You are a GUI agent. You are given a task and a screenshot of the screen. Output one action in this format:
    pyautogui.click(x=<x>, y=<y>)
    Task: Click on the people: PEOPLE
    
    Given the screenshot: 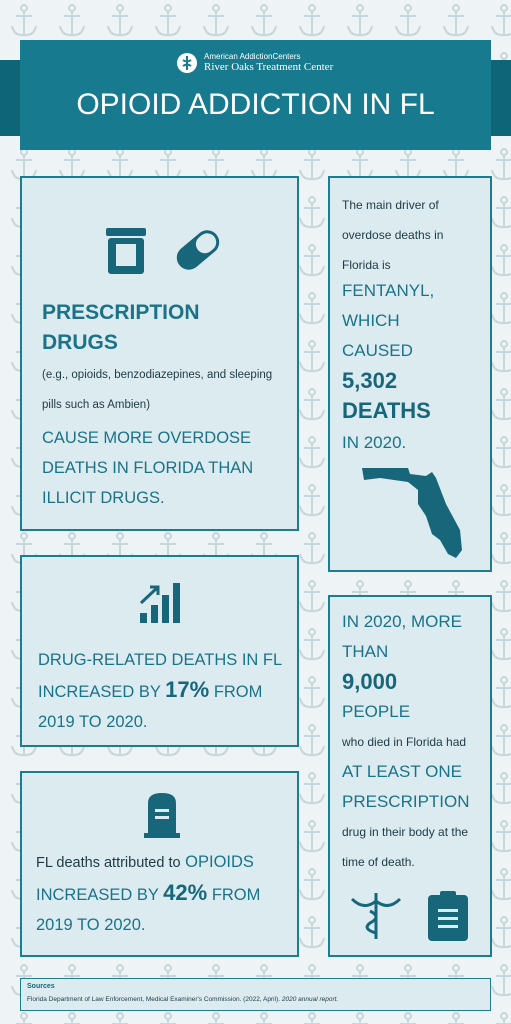 What is the action you would take?
    pyautogui.click(x=376, y=711)
    